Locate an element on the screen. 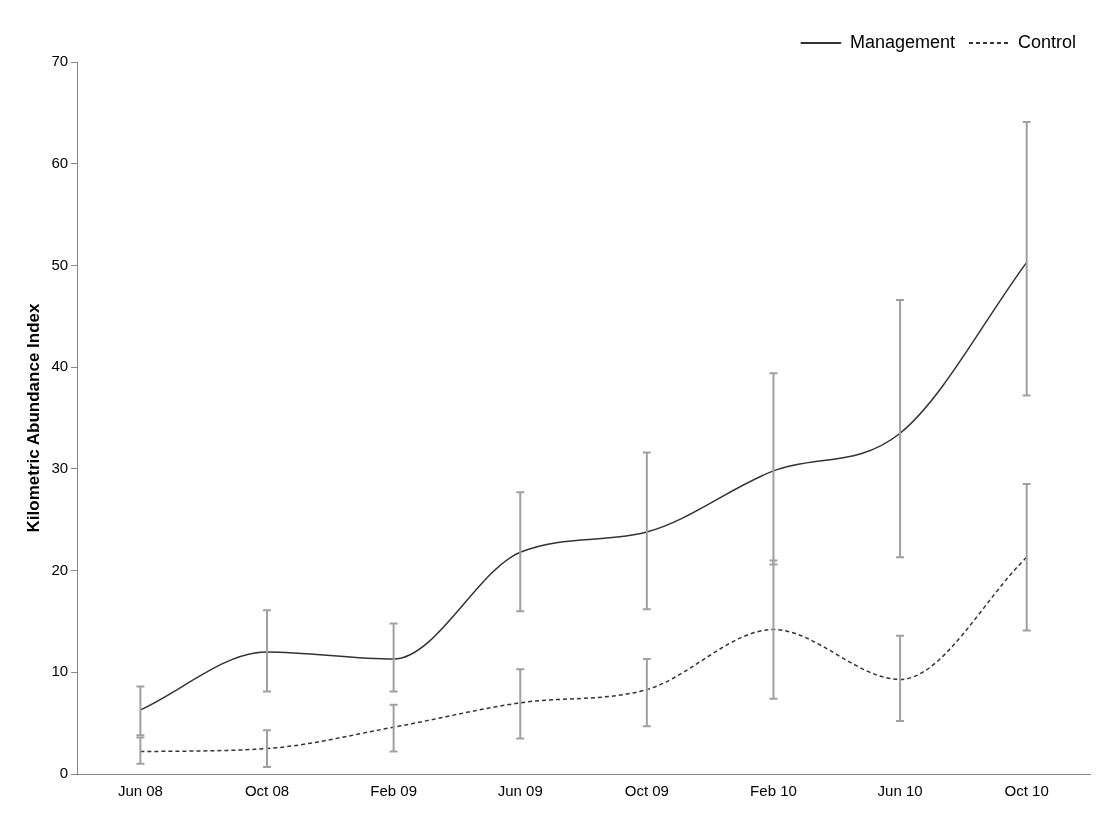  x-tick-label: Oct 09 is located at coordinates (646, 791).